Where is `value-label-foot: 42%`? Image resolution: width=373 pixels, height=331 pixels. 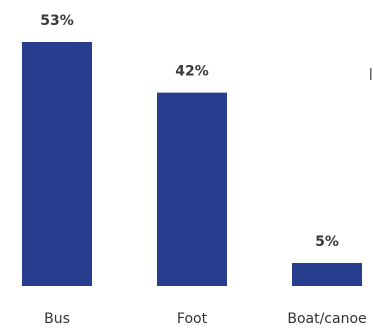 value-label-foot: 42% is located at coordinates (192, 72).